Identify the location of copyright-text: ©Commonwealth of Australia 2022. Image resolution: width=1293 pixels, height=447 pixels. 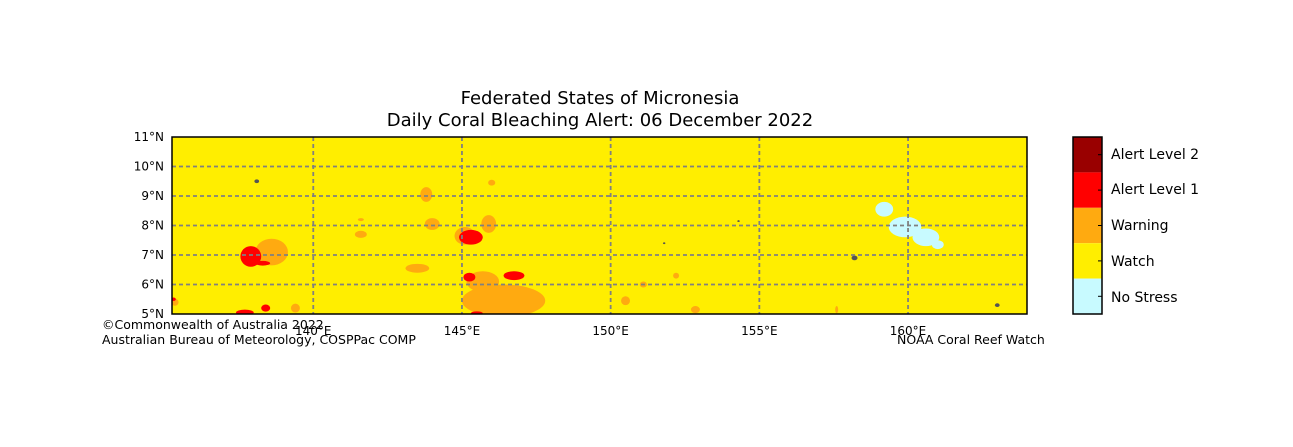
(213, 324).